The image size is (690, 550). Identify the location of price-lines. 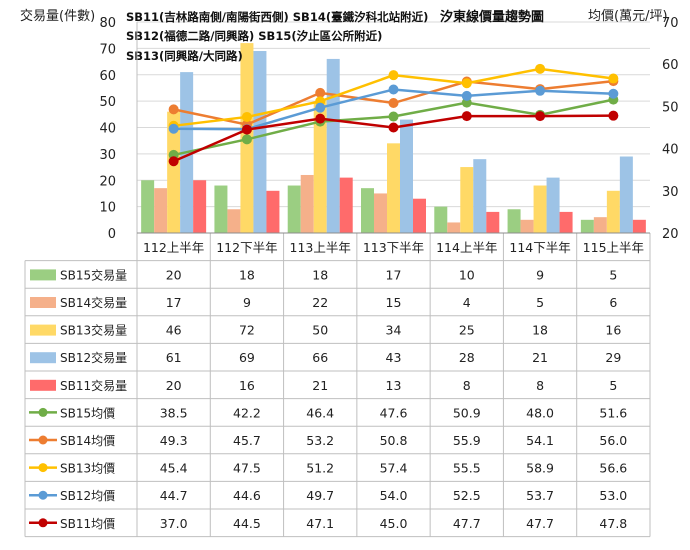
(393, 115).